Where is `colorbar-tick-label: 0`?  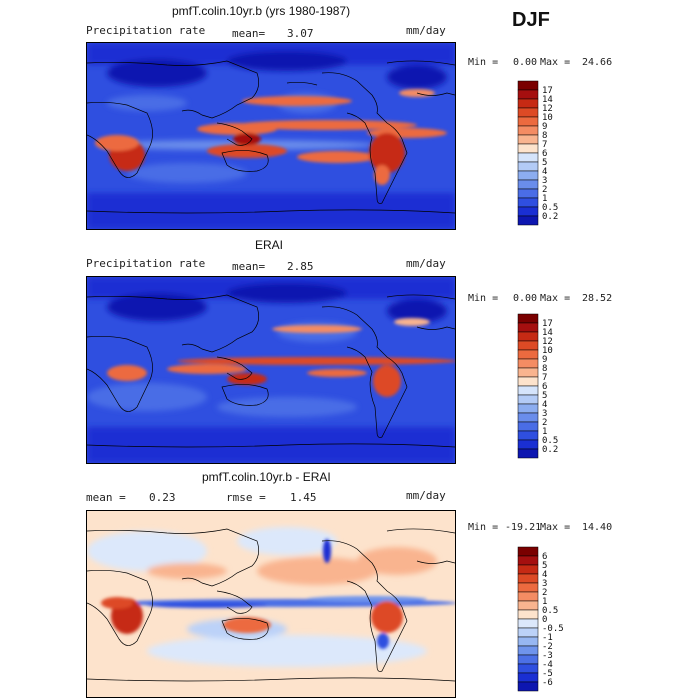 colorbar-tick-label: 0 is located at coordinates (544, 620).